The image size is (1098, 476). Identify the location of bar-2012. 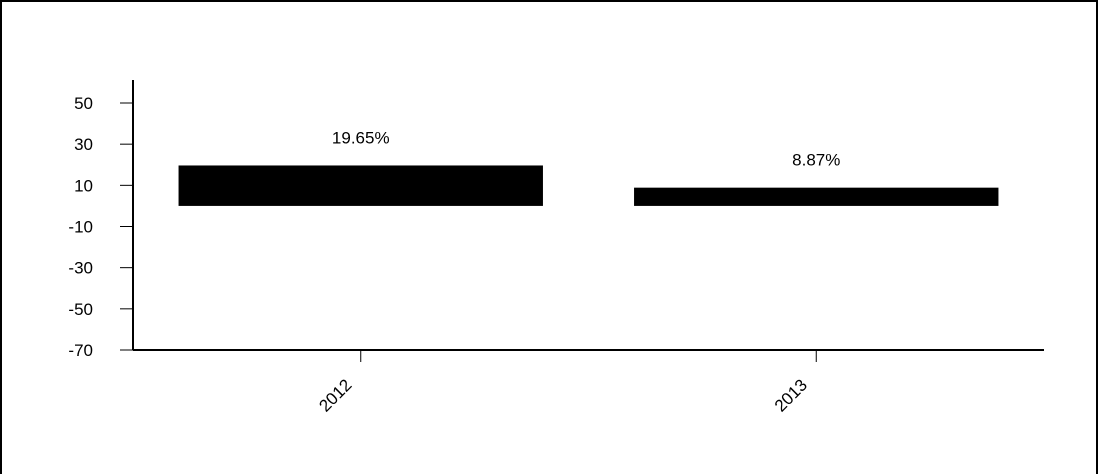
(360, 185).